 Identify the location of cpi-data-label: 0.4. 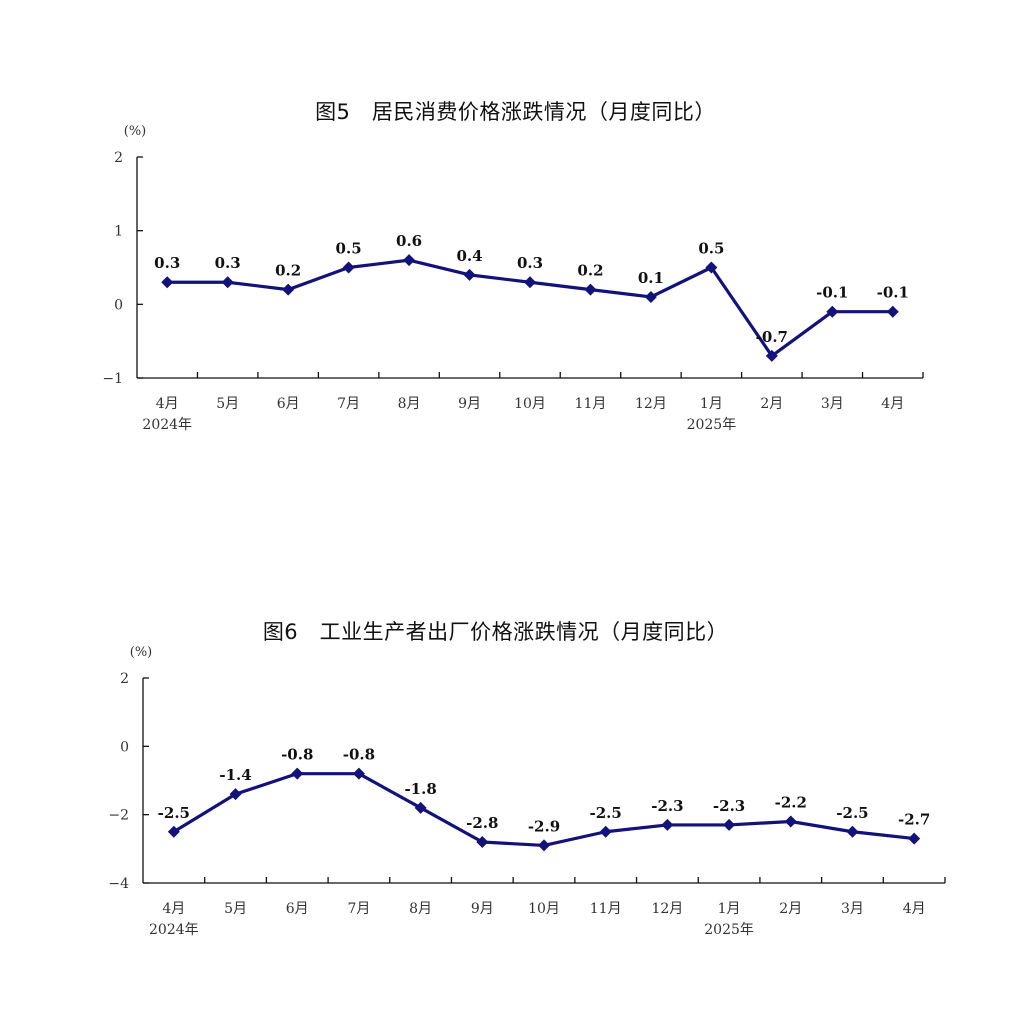
(469, 256).